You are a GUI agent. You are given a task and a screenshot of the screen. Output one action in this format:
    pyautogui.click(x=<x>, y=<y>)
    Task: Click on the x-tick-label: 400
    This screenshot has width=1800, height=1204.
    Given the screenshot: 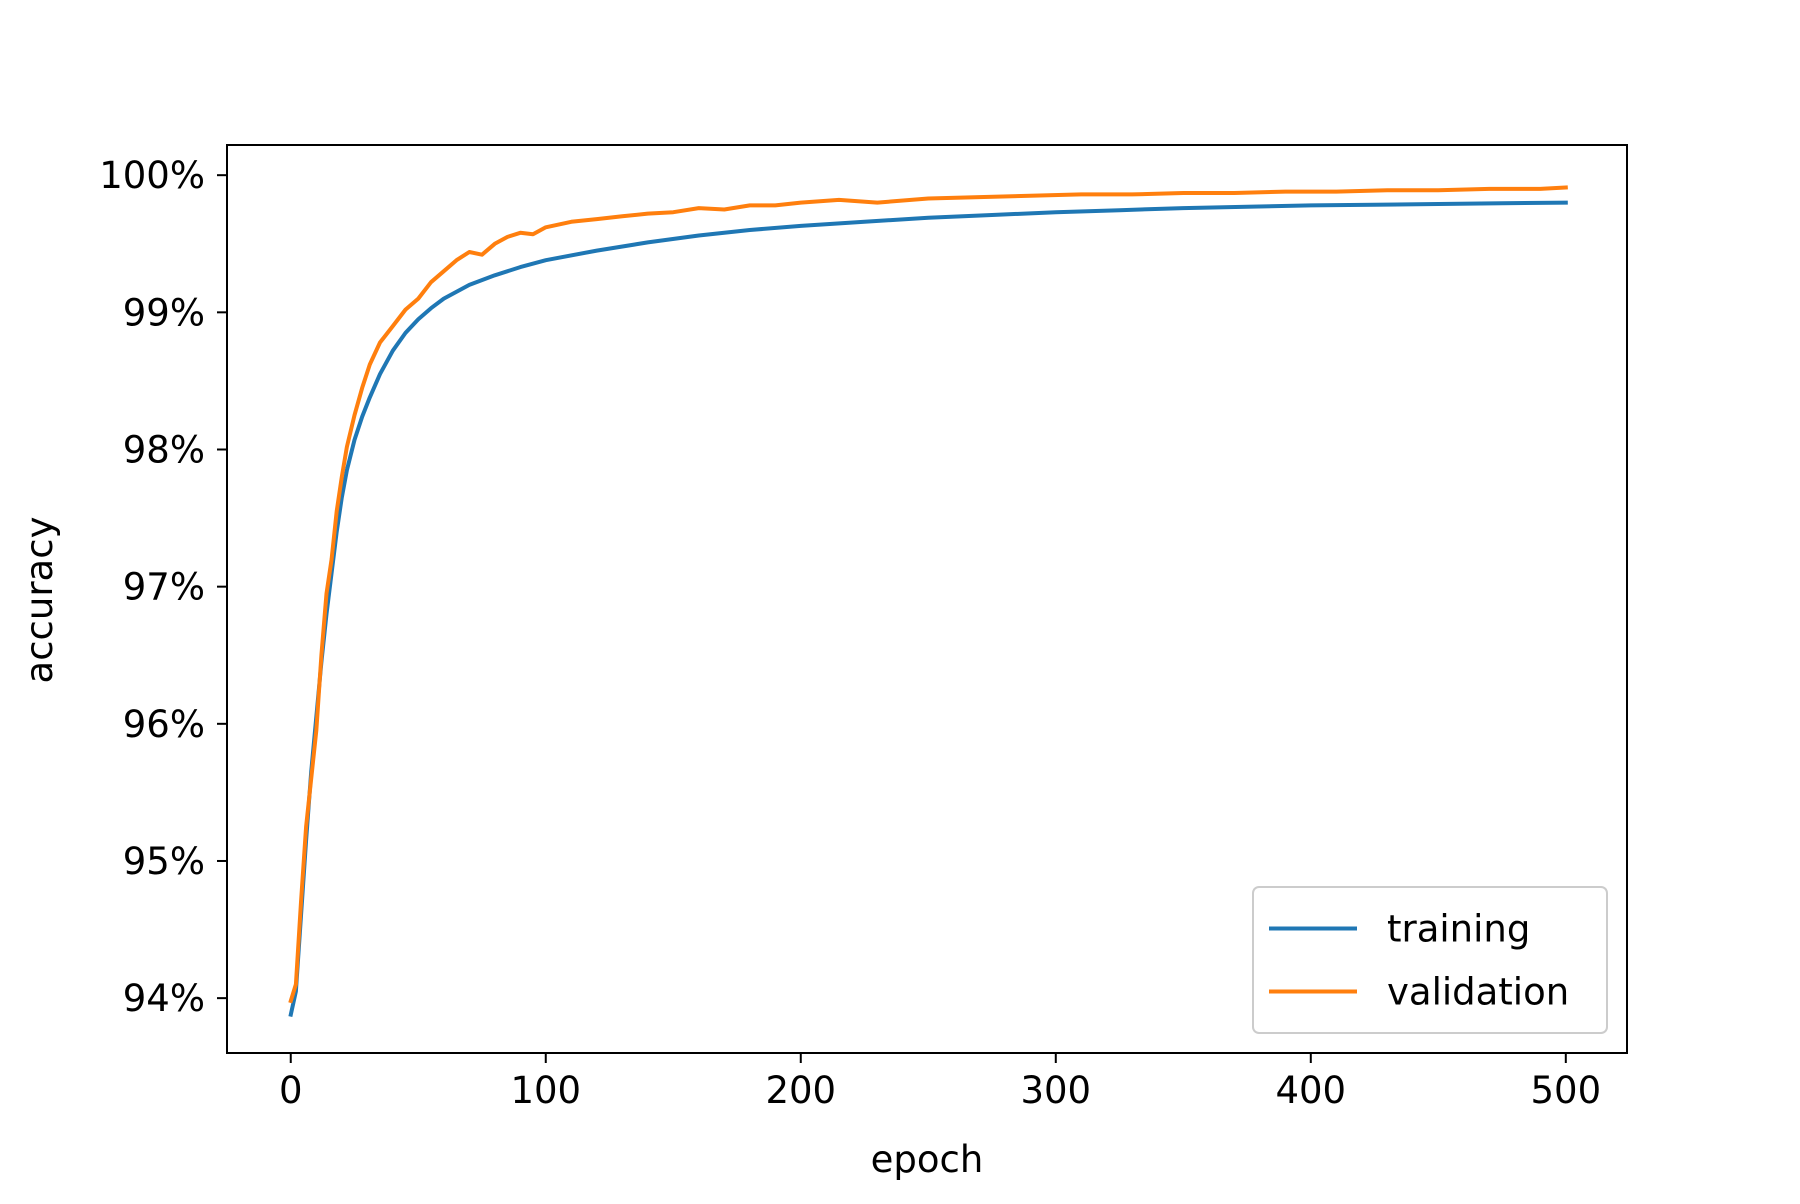 What is the action you would take?
    pyautogui.click(x=1310, y=1090)
    